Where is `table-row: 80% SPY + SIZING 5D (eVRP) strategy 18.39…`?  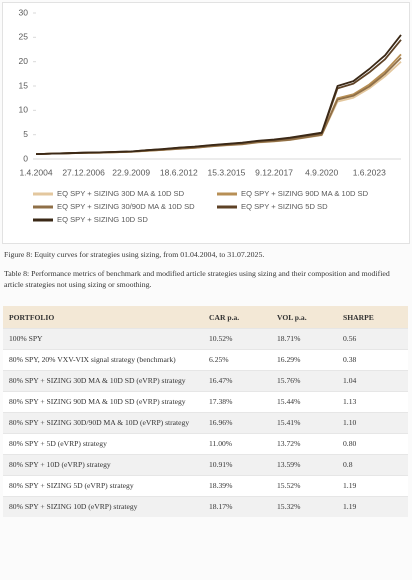
table-row: 80% SPY + SIZING 5D (eVRP) strategy 18.39… is located at coordinates (205, 486).